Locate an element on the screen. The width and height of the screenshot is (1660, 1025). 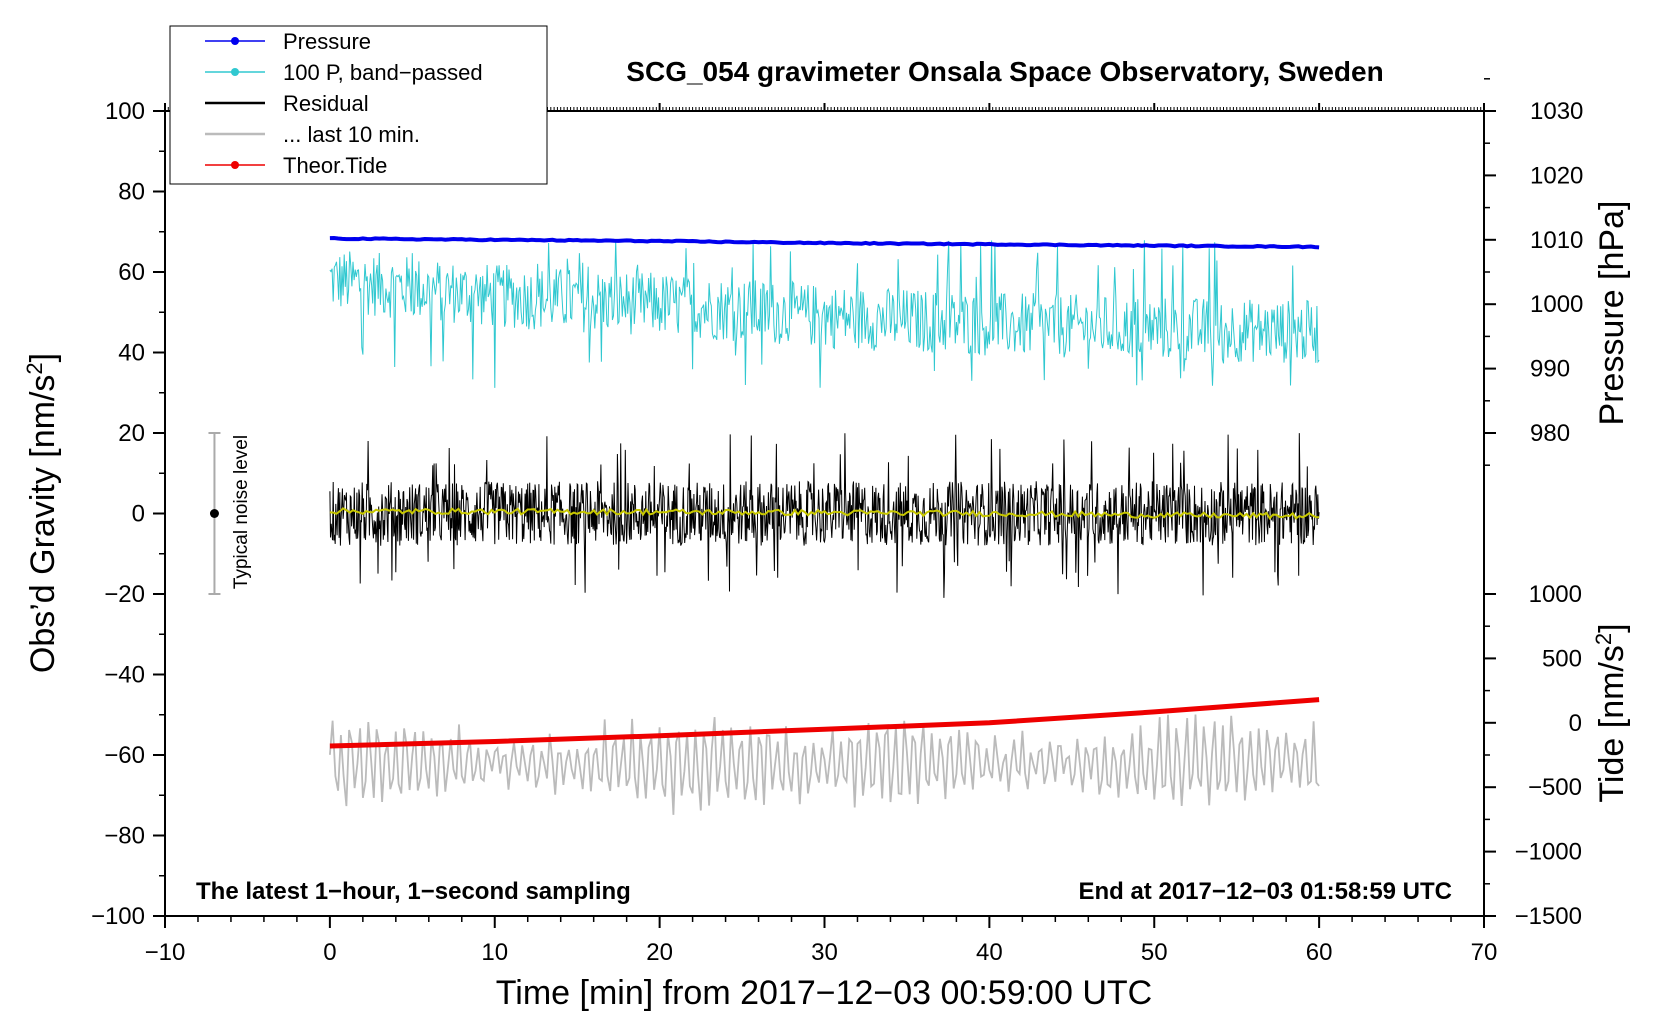
pressure-tick-label: 1020 is located at coordinates (1556, 175).